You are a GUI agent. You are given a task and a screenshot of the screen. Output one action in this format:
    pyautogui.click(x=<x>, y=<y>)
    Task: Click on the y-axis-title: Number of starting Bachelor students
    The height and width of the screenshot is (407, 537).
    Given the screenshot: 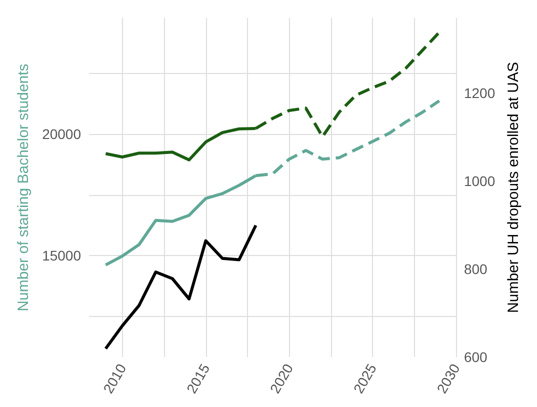 What is the action you would take?
    pyautogui.click(x=23, y=188)
    